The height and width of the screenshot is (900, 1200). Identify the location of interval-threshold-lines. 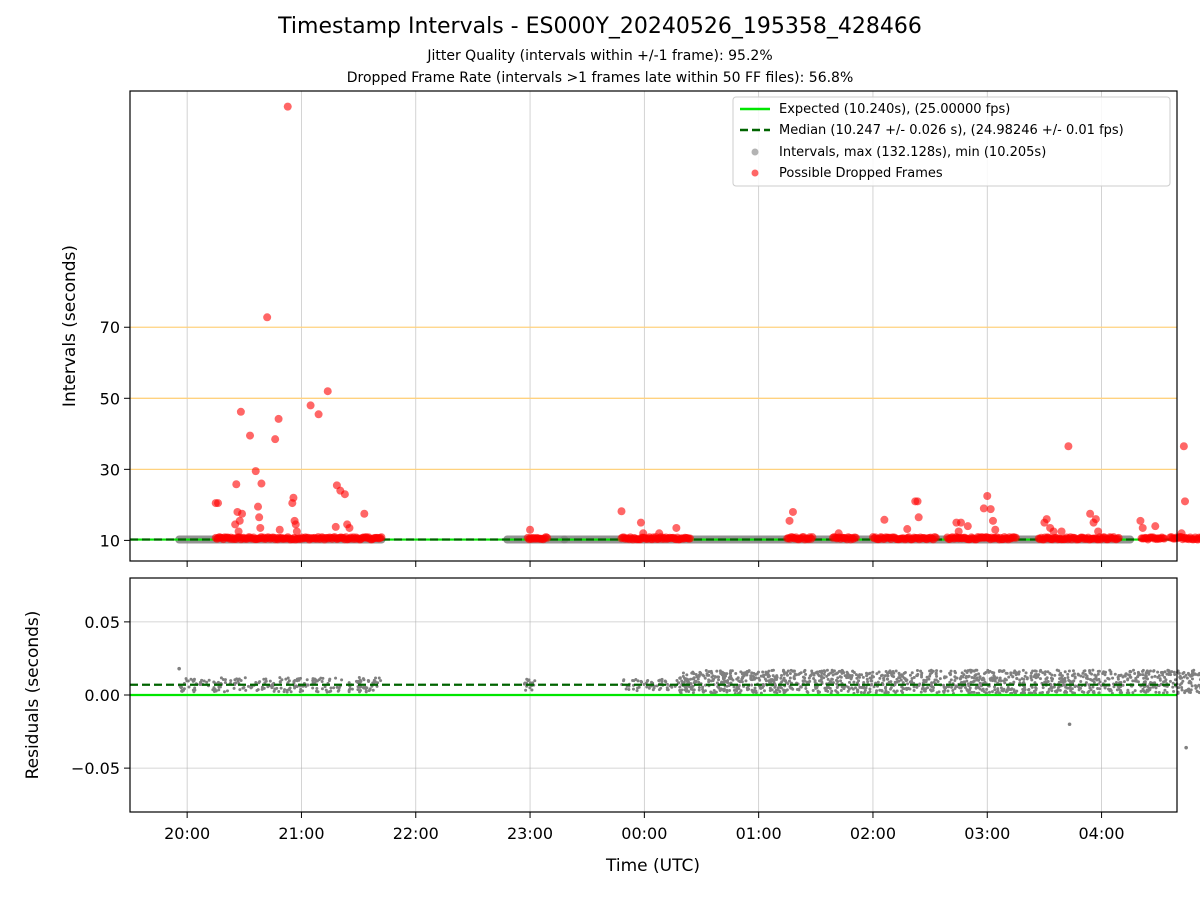
(653, 398).